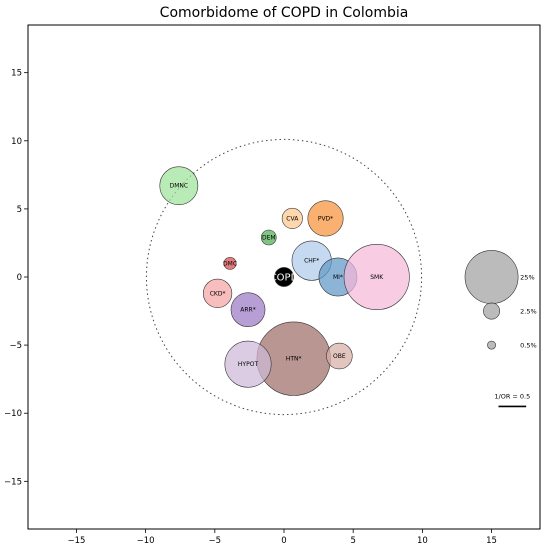 Image resolution: width=550 pixels, height=550 pixels. Describe the element at coordinates (13, 414) in the screenshot. I see `y-tick-label: −10` at that location.